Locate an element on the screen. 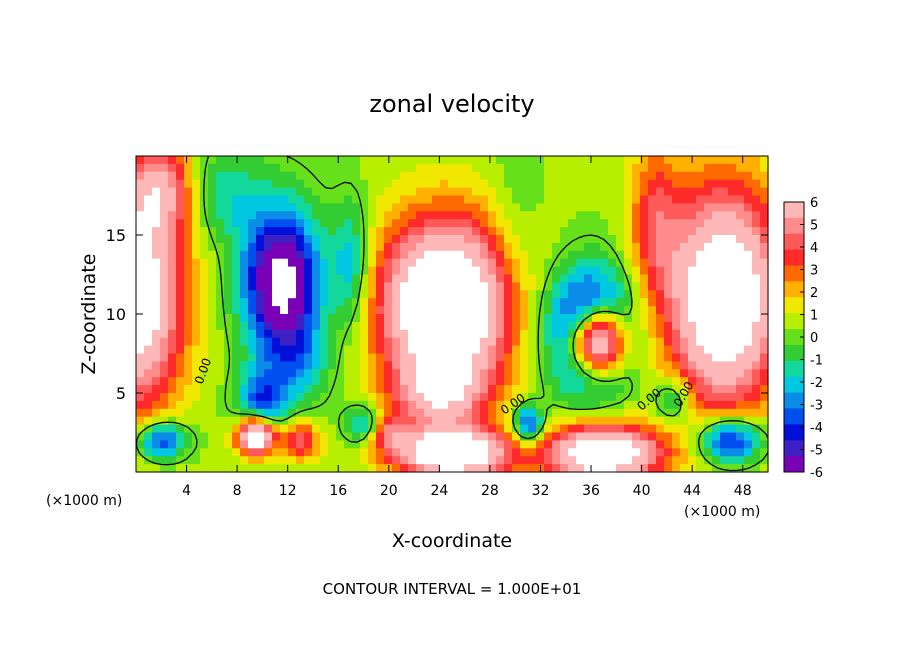 The width and height of the screenshot is (904, 654). colorbar-swatch is located at coordinates (794, 337).